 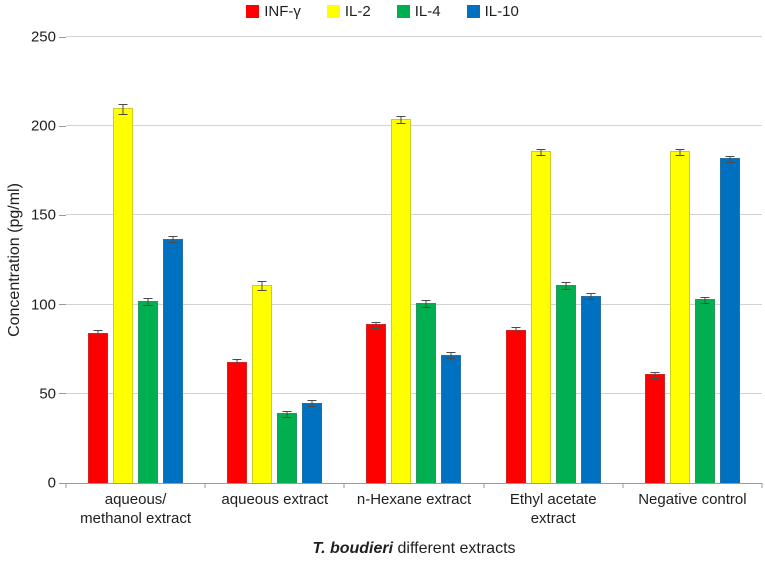 What do you see at coordinates (28, 260) in the screenshot?
I see `y-tick-labels: 0 50 100 150 200 250` at bounding box center [28, 260].